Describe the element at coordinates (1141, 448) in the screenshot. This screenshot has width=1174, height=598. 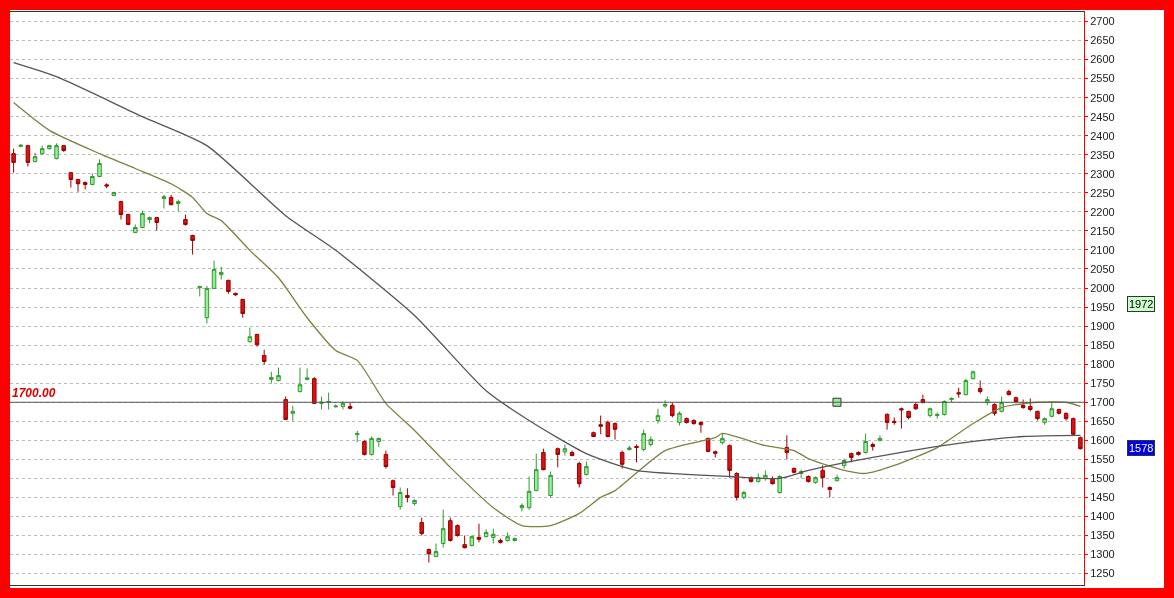
I see `text: 1578` at that location.